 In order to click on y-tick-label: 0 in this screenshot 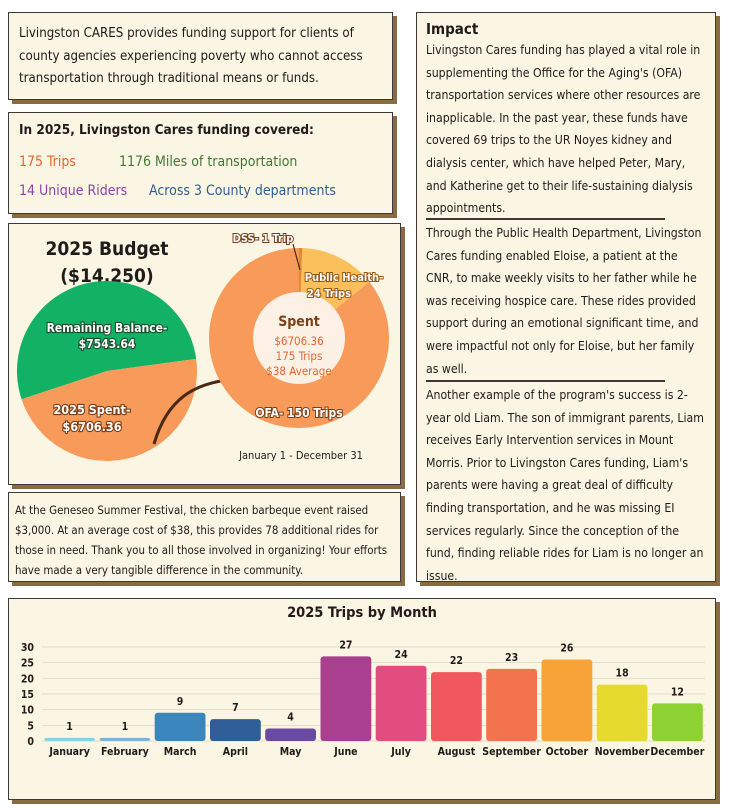, I will do `click(30, 742)`.